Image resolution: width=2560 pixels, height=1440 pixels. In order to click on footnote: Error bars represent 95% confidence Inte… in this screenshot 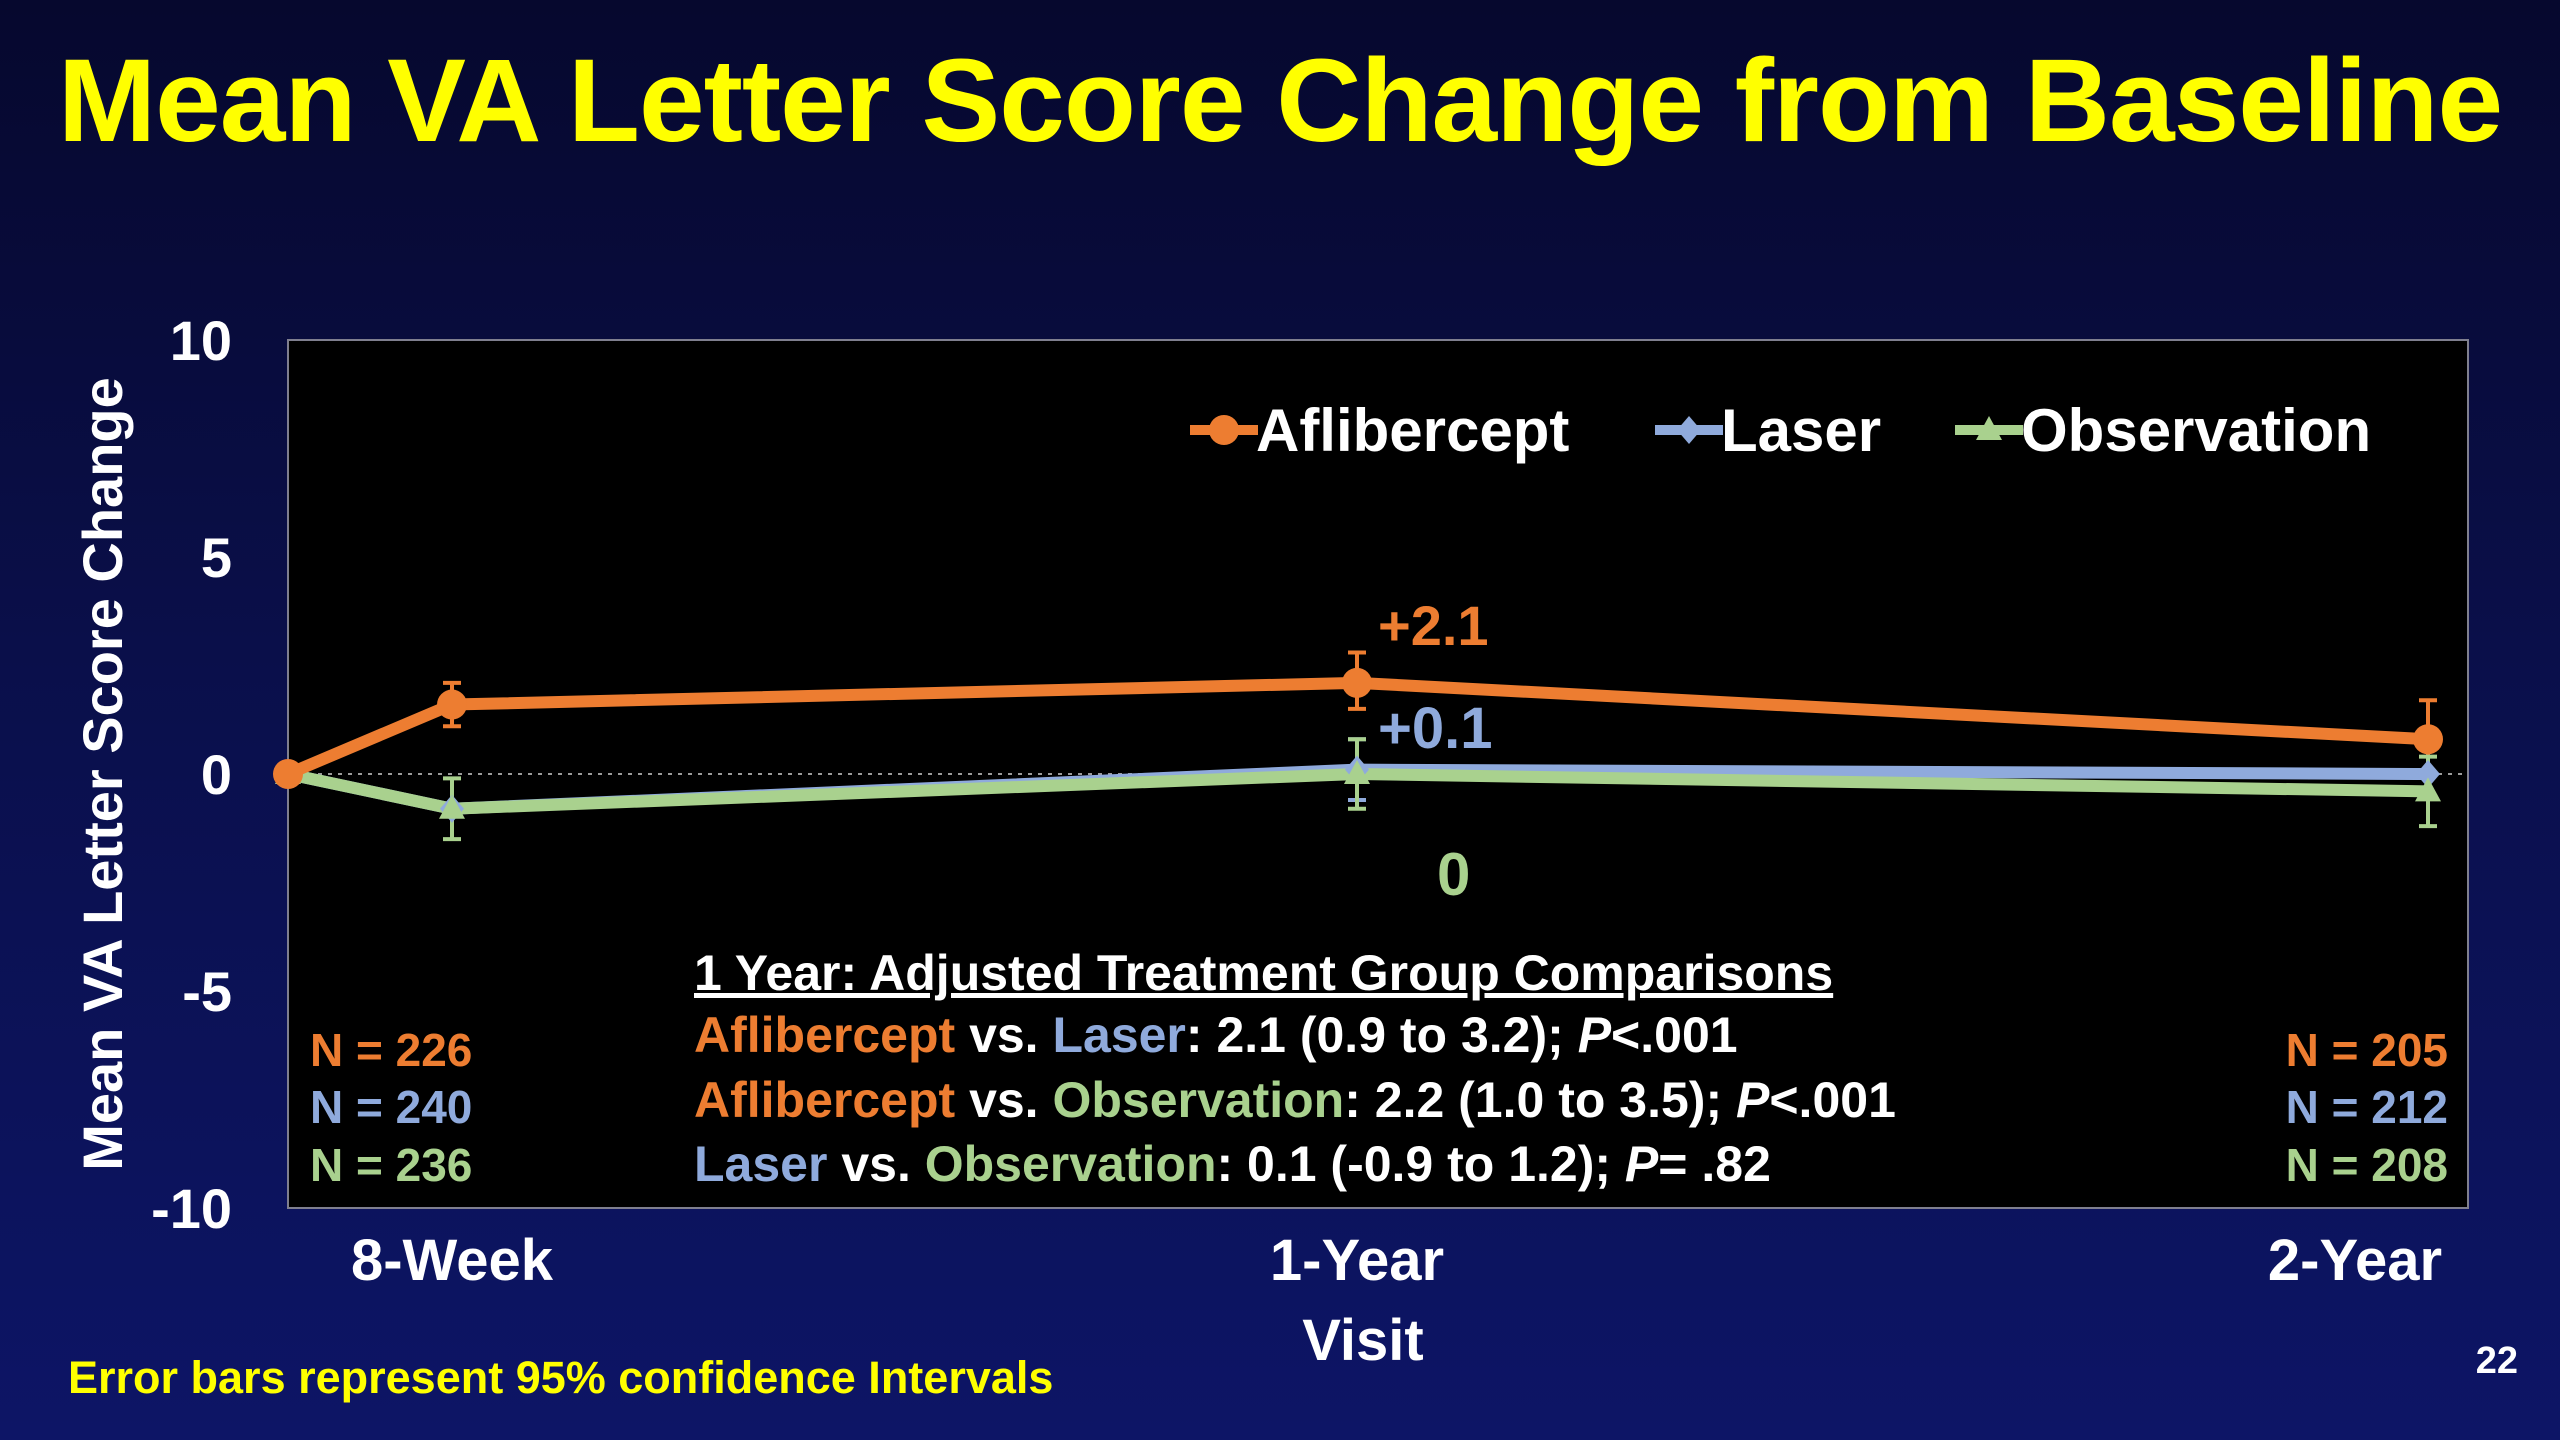, I will do `click(561, 1377)`.